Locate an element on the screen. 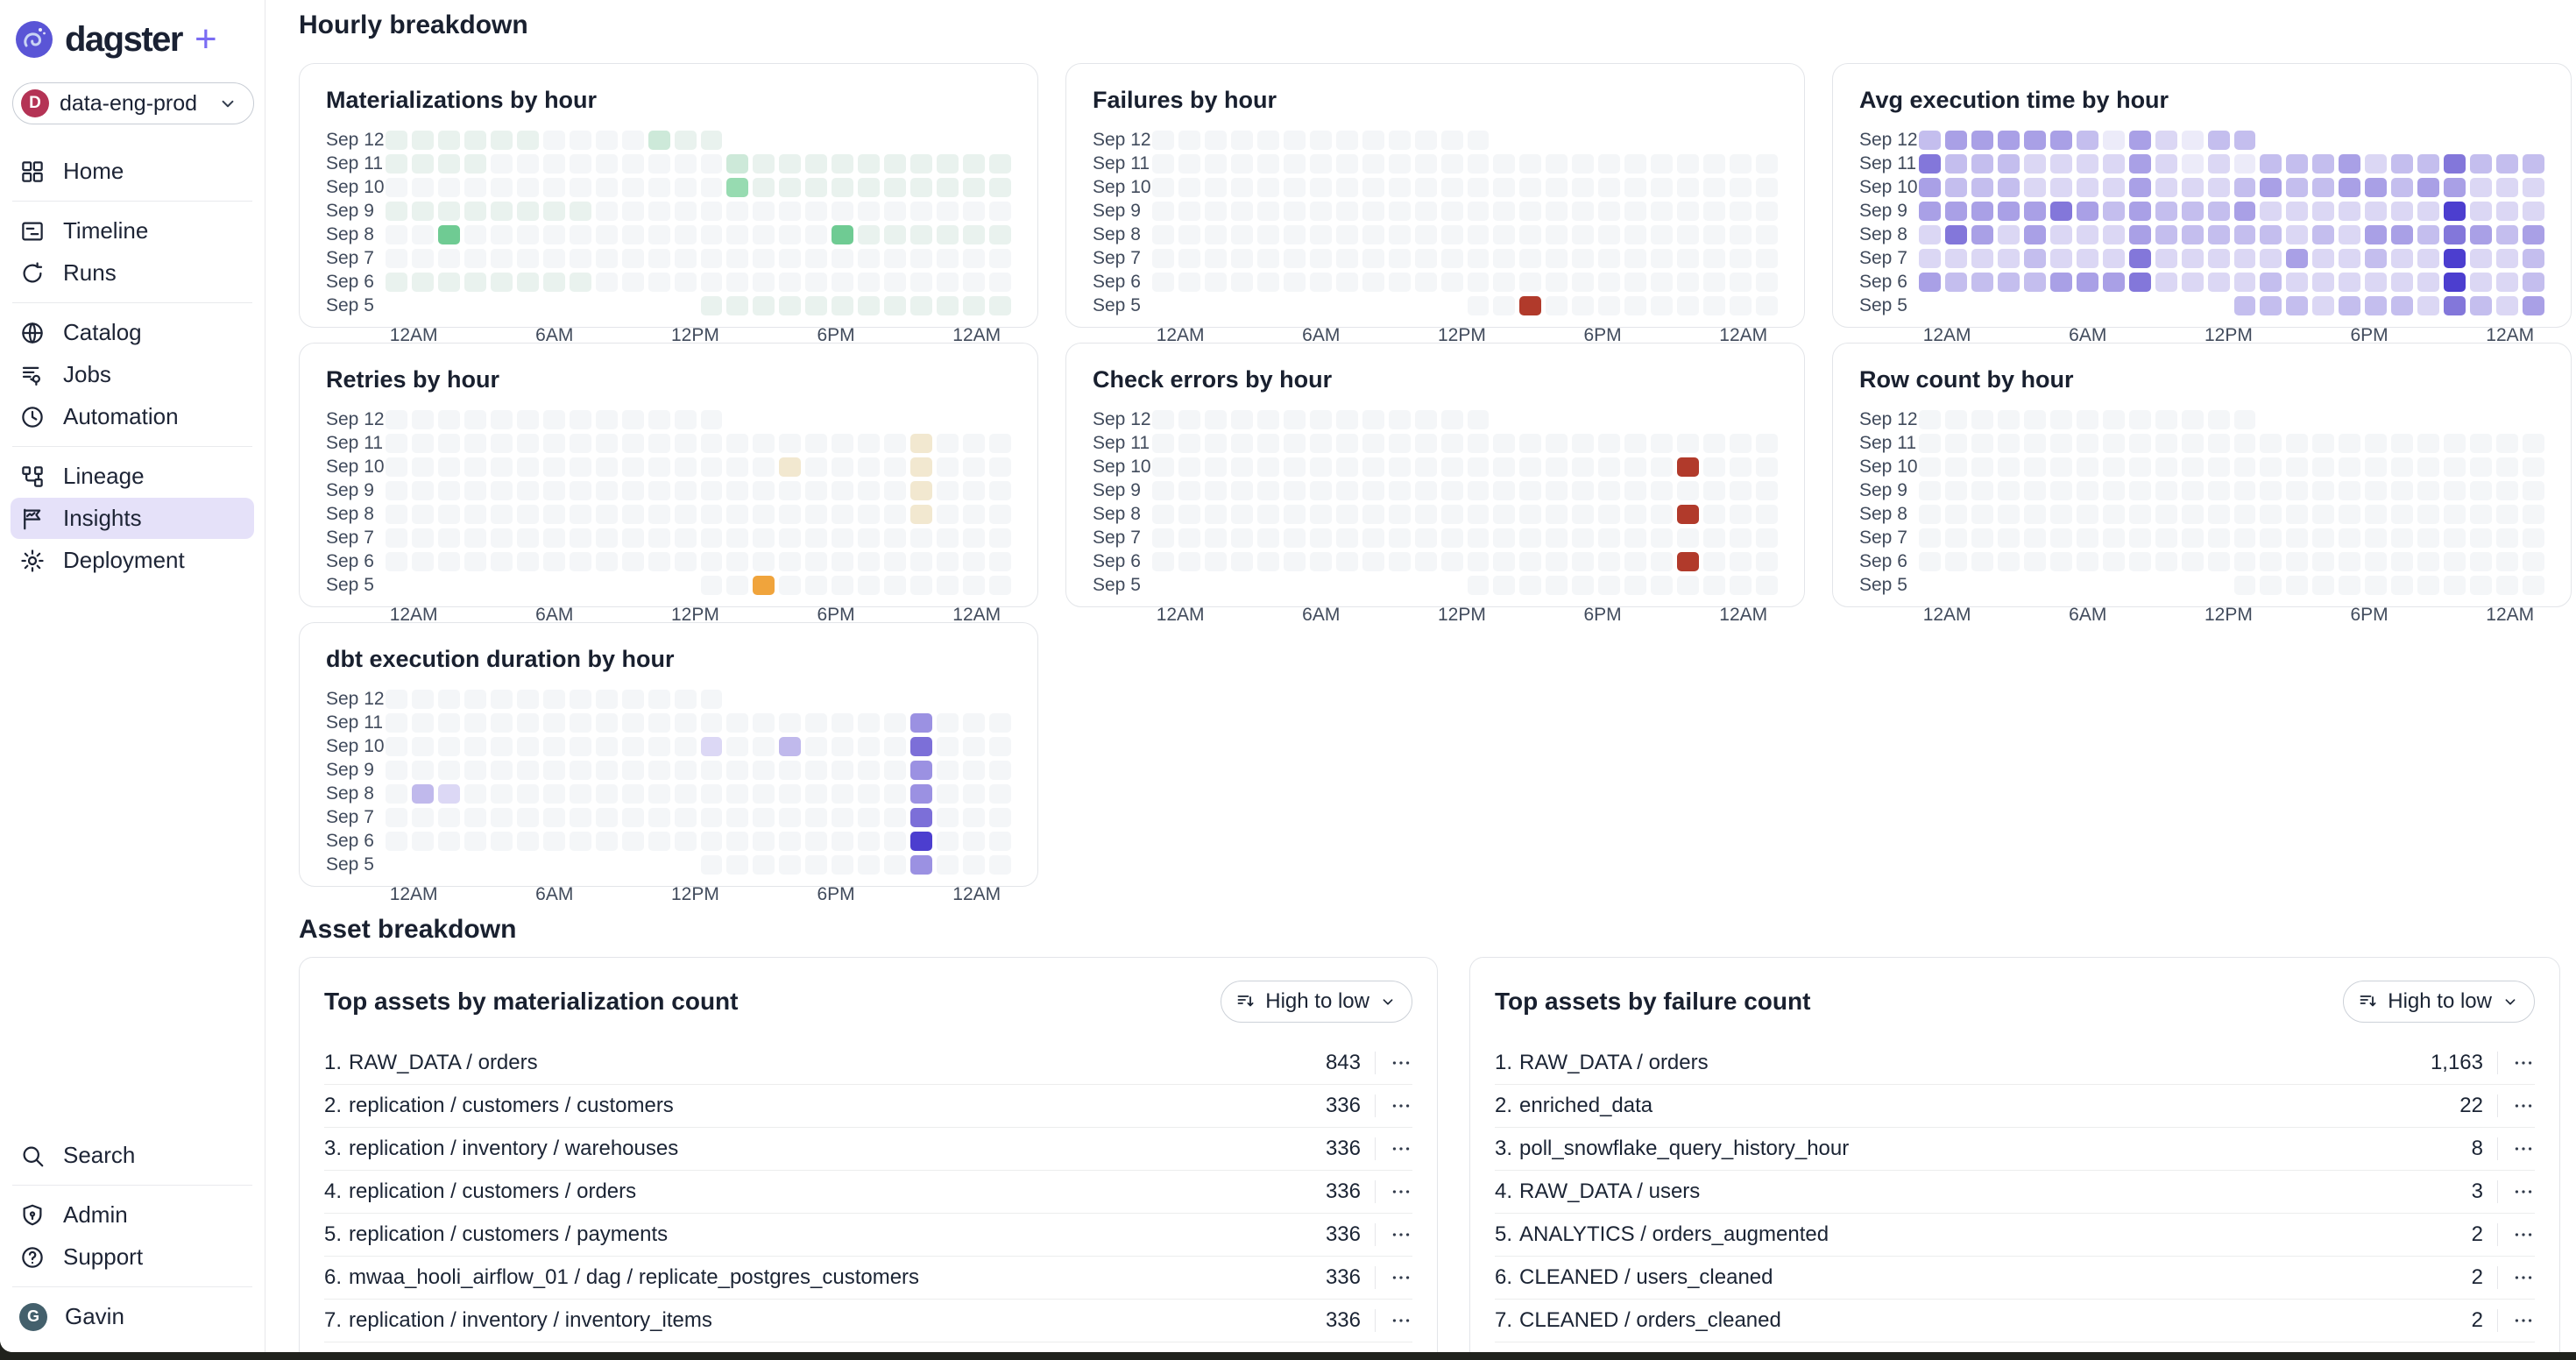  automation-icon is located at coordinates (32, 417).